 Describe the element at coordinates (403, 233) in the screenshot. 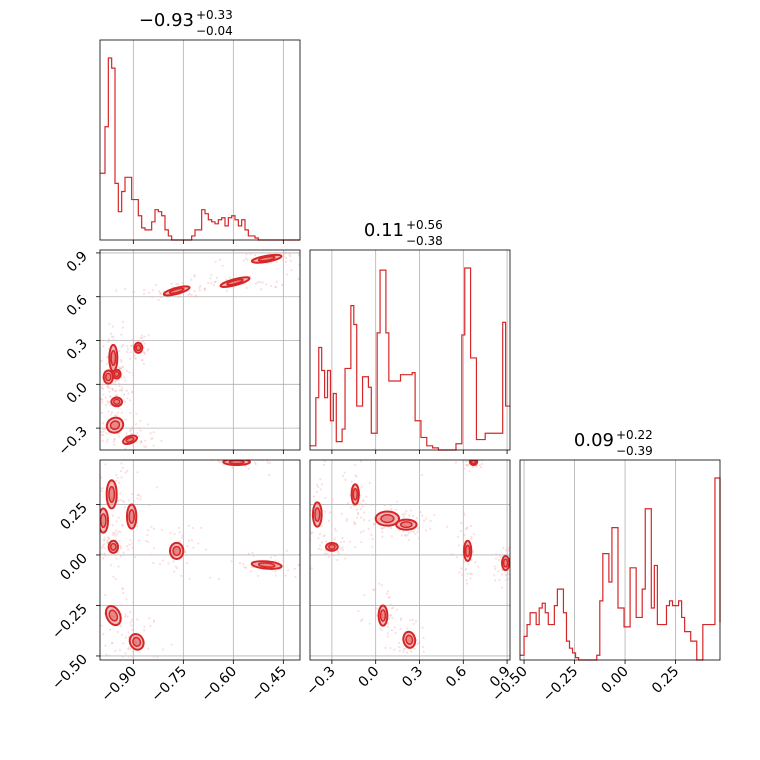

I see `param-title: 0.11 +0.56 −0.38` at that location.